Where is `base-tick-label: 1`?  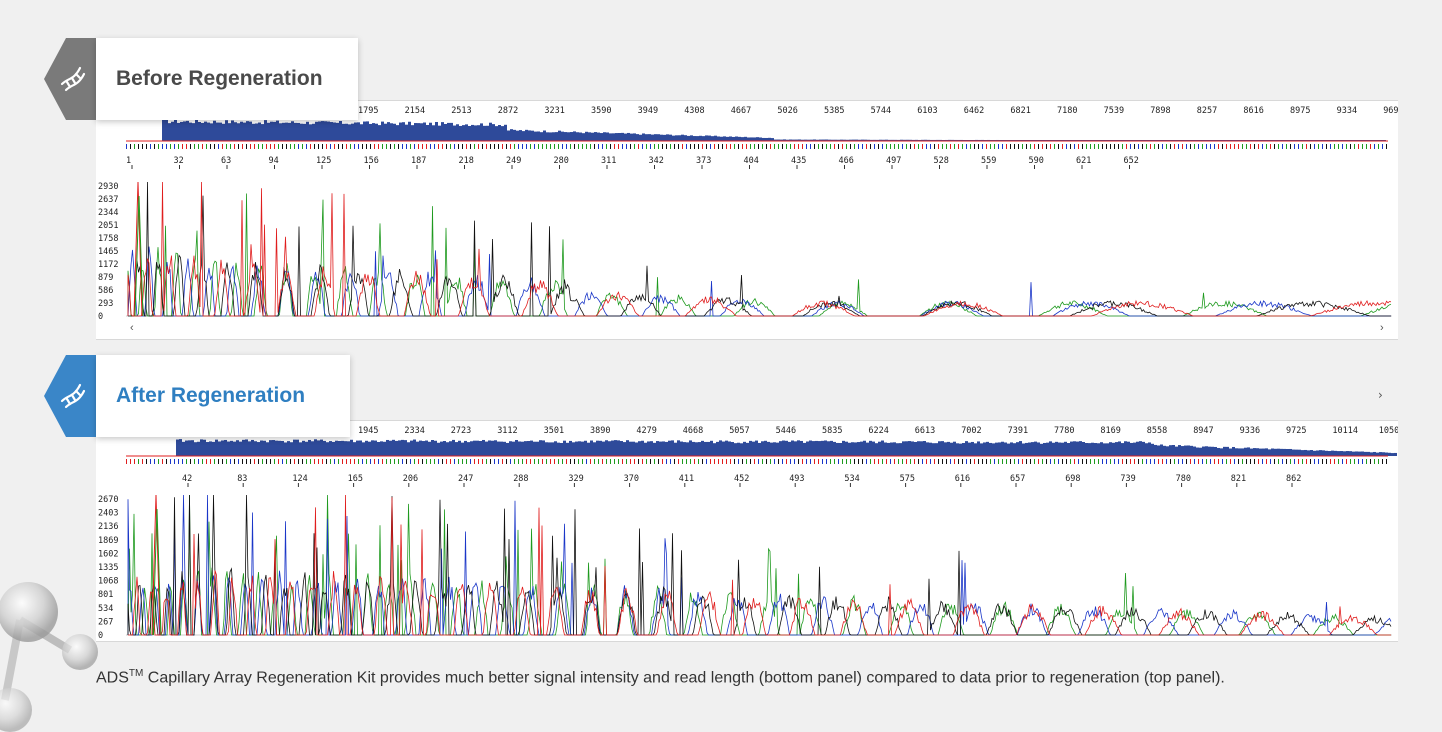
base-tick-label: 1 is located at coordinates (128, 161).